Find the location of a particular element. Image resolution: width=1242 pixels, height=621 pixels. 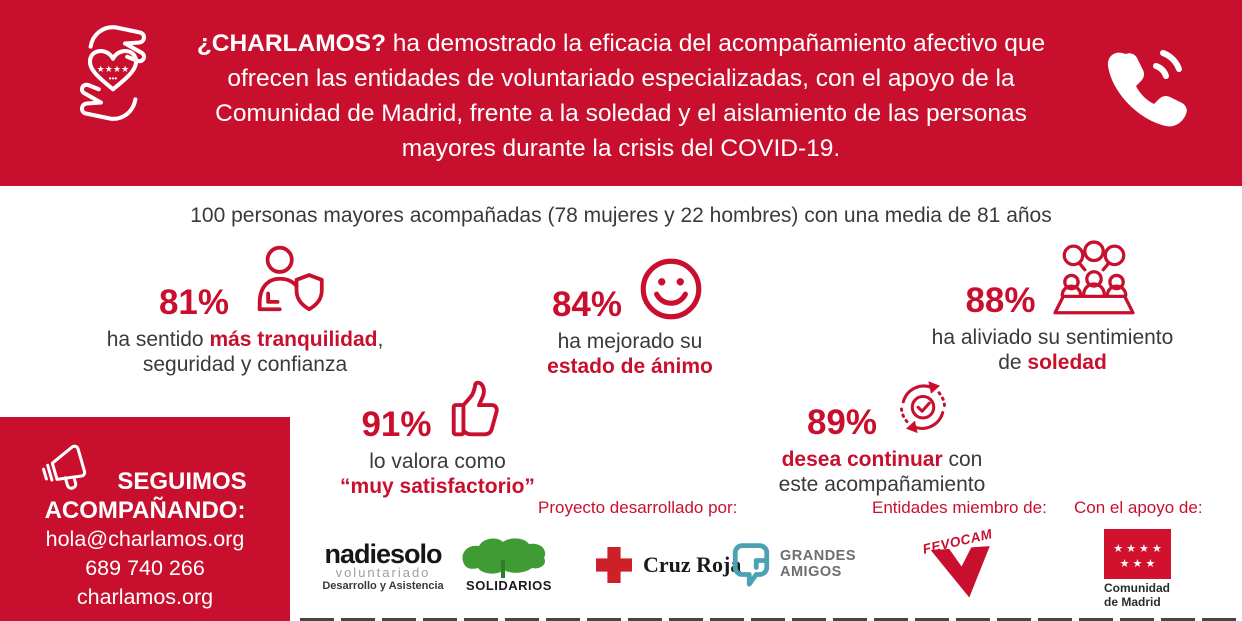

logo-comunidad-madrid: ★ ★ ★ ★ ★ ★ ★ Comunidad de Madrid is located at coordinates (1140, 569).